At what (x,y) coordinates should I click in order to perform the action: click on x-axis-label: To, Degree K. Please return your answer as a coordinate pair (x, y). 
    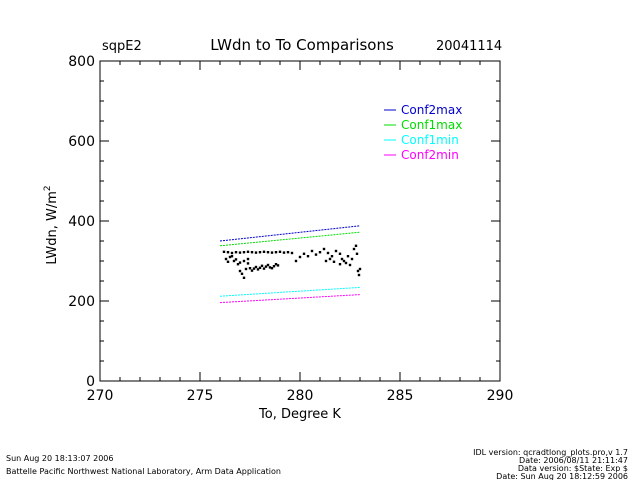
    Looking at the image, I should click on (299, 414).